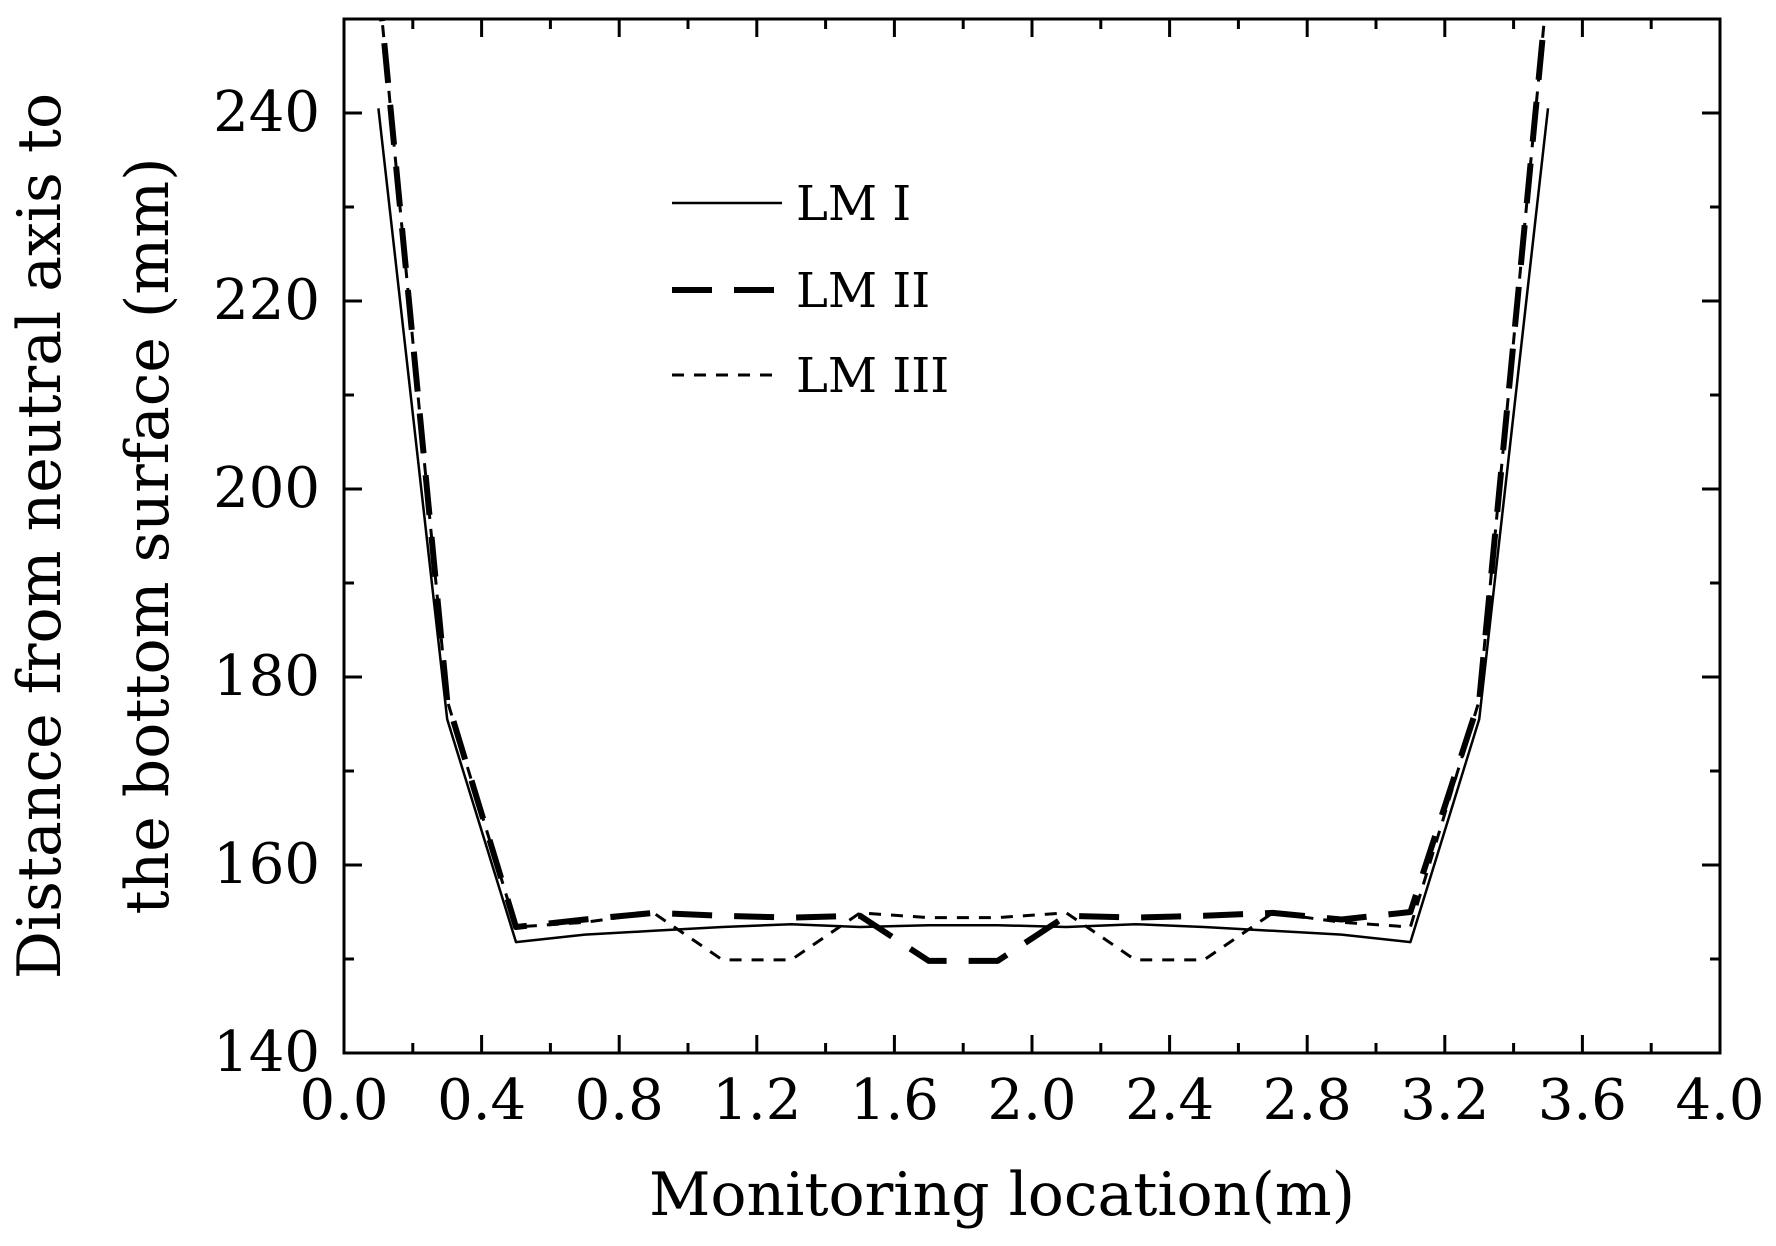 The image size is (1776, 1246). What do you see at coordinates (266, 300) in the screenshot?
I see `y-tick-label: 220` at bounding box center [266, 300].